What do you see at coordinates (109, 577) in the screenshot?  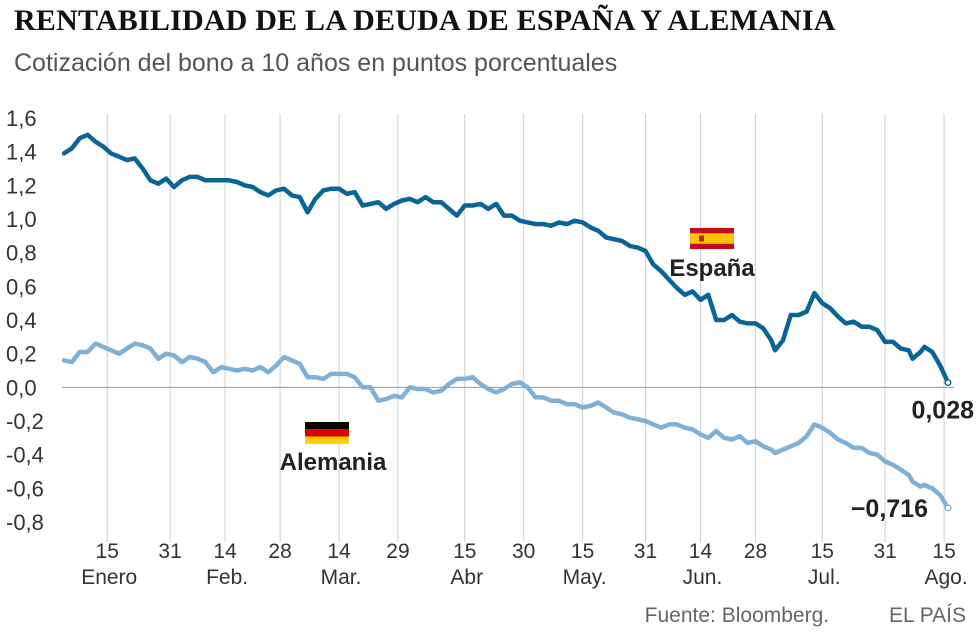 I see `month-label: Enero` at bounding box center [109, 577].